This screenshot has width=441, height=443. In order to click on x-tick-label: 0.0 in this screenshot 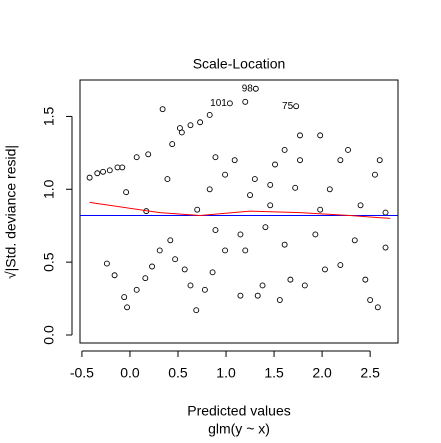, I will do `click(130, 373)`.